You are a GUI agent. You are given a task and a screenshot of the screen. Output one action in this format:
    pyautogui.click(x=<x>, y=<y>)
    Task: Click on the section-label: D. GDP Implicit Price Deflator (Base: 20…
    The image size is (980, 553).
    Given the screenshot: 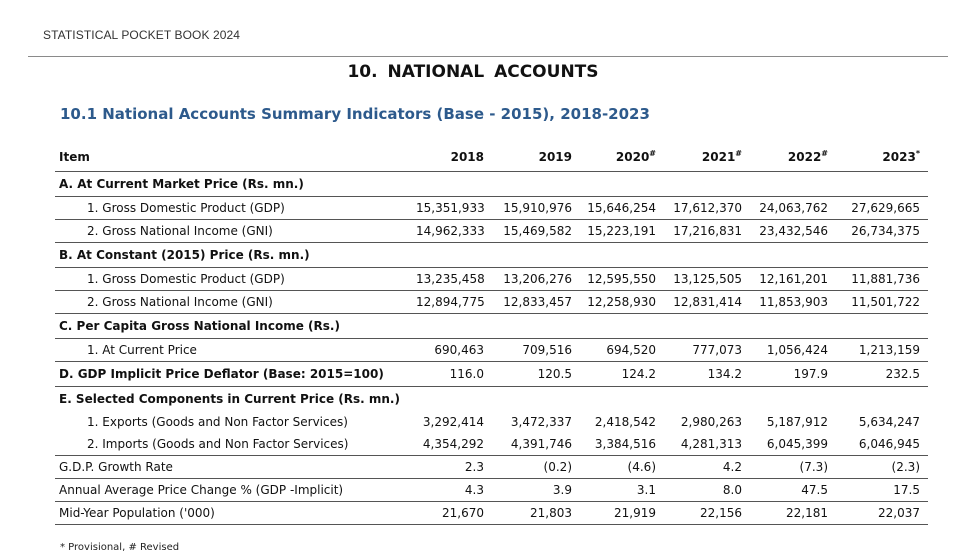 What is the action you would take?
    pyautogui.click(x=233, y=374)
    